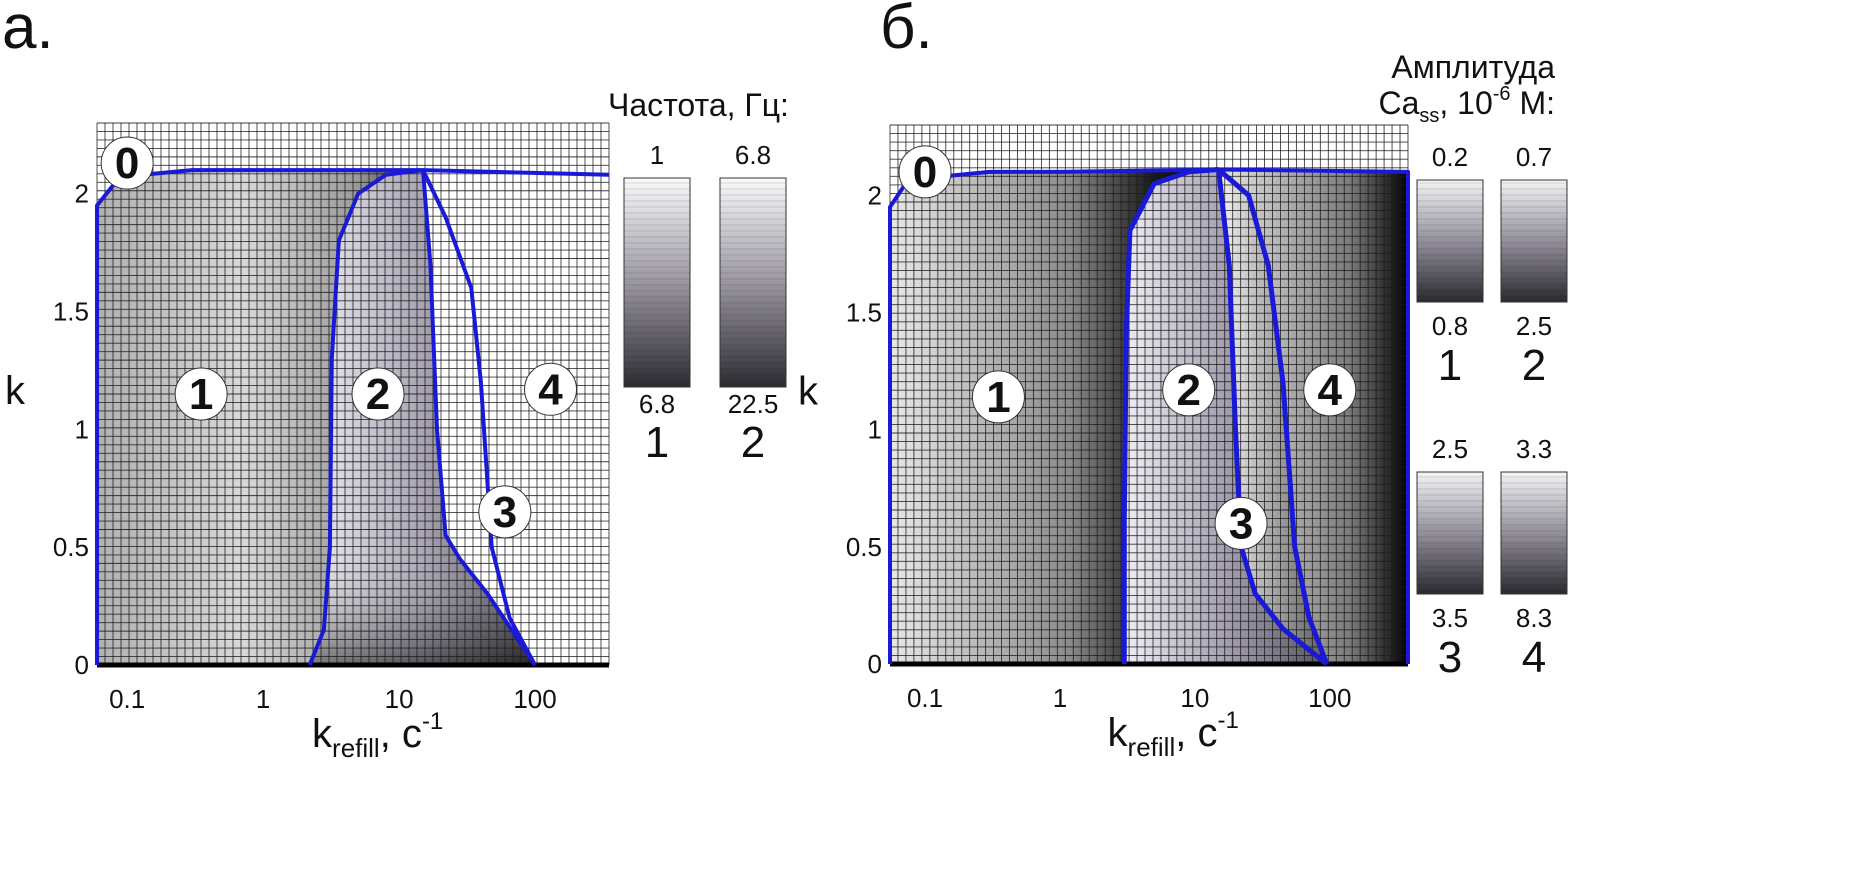  I want to click on legend-bottom-value: 0.8, so click(1450, 326).